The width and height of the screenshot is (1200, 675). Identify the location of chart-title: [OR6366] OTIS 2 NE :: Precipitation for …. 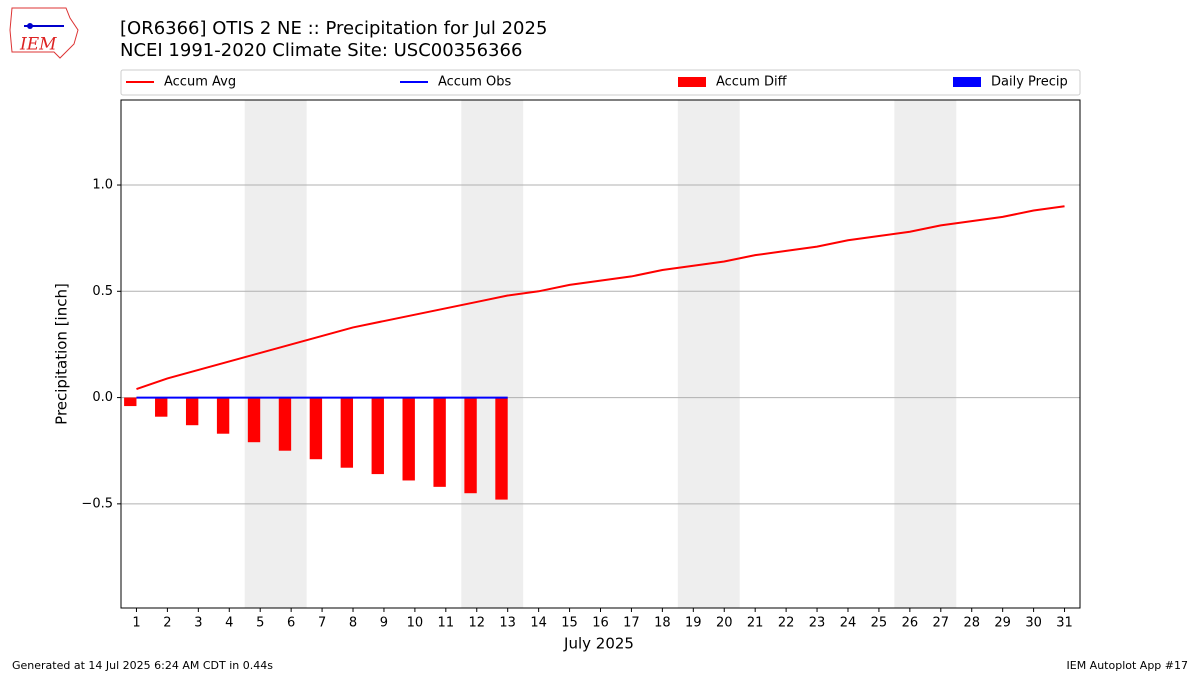
(333, 28).